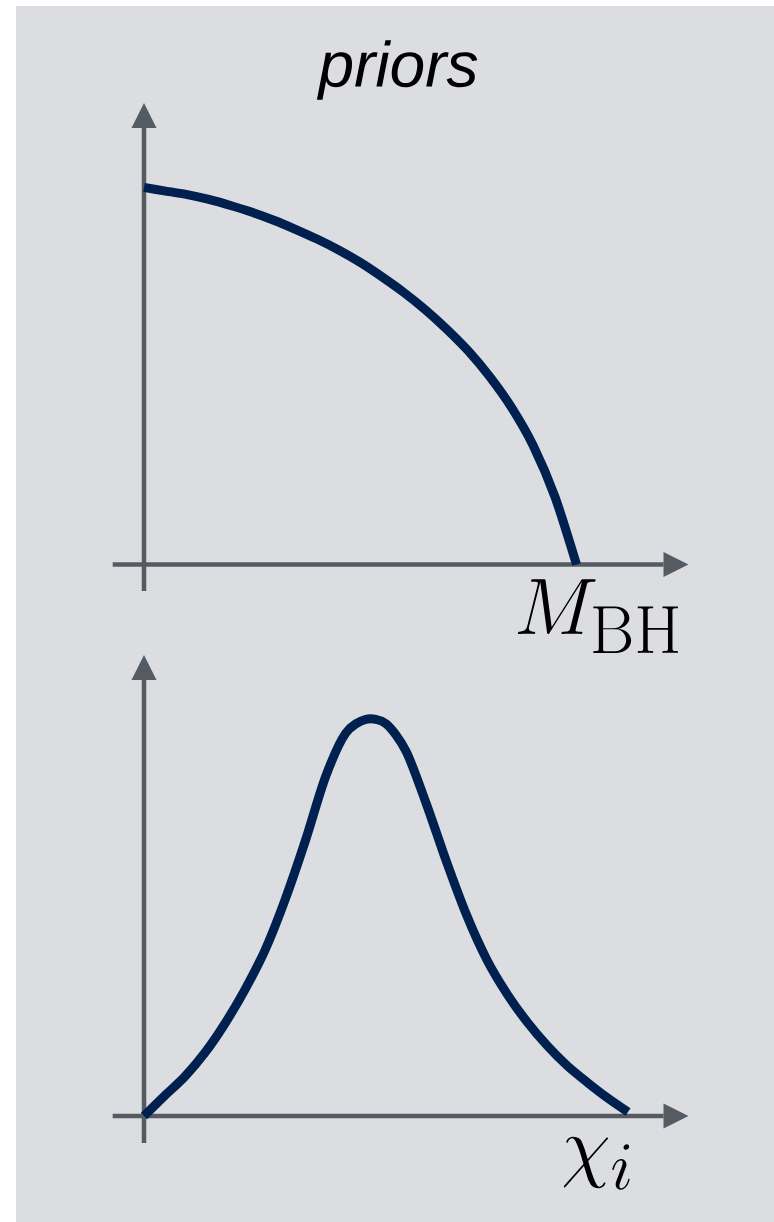 The height and width of the screenshot is (1222, 774). I want to click on x-axis-title: $\chi_i$, so click(596, 1163).